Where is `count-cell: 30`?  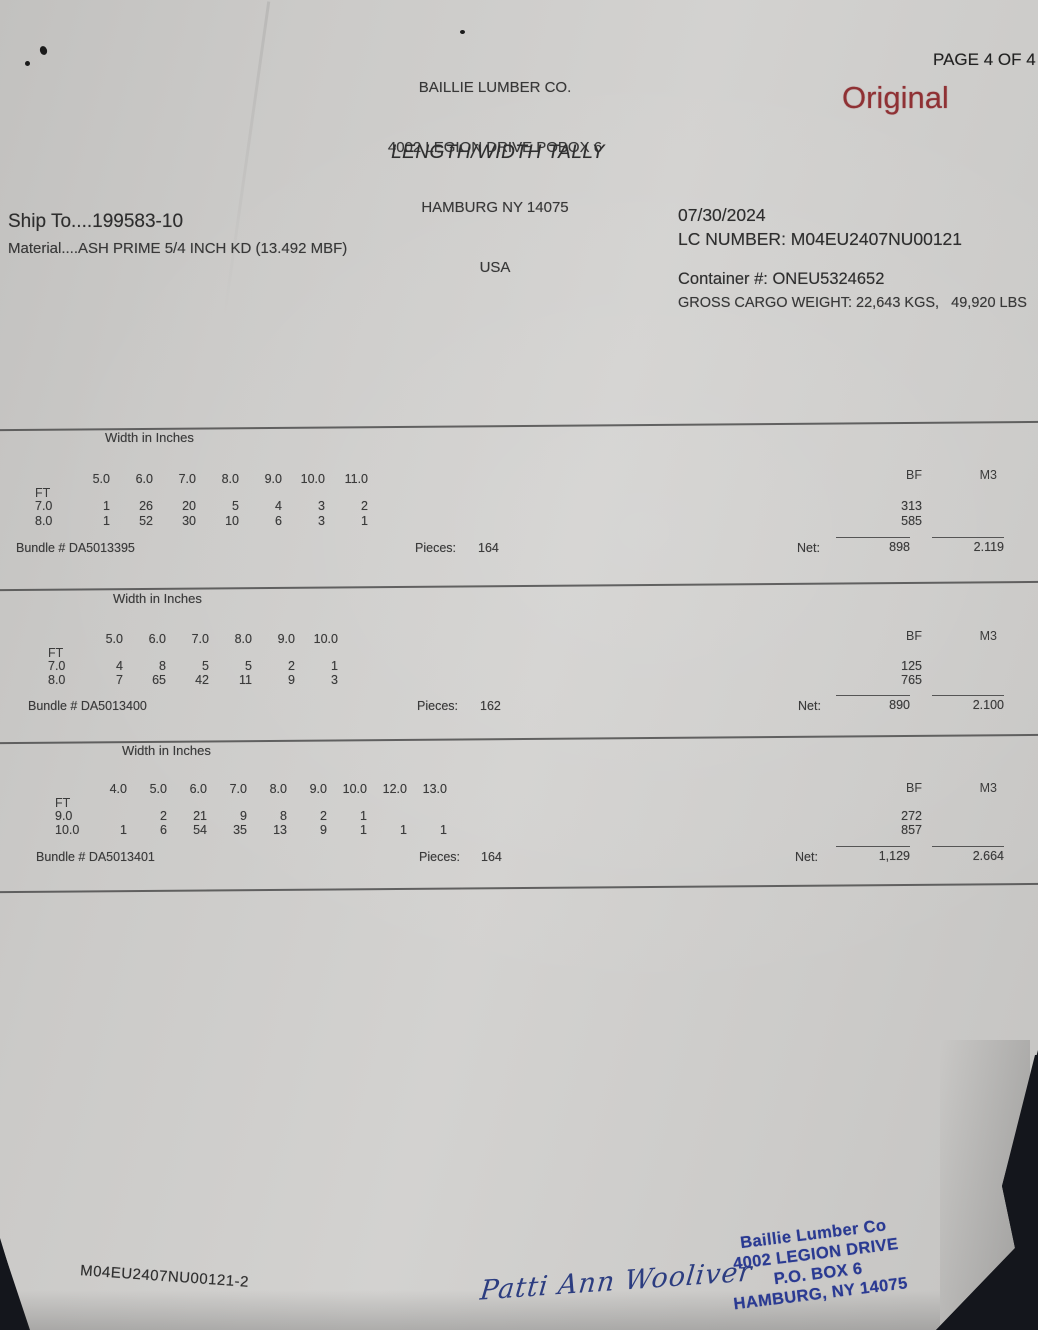 count-cell: 30 is located at coordinates (189, 521).